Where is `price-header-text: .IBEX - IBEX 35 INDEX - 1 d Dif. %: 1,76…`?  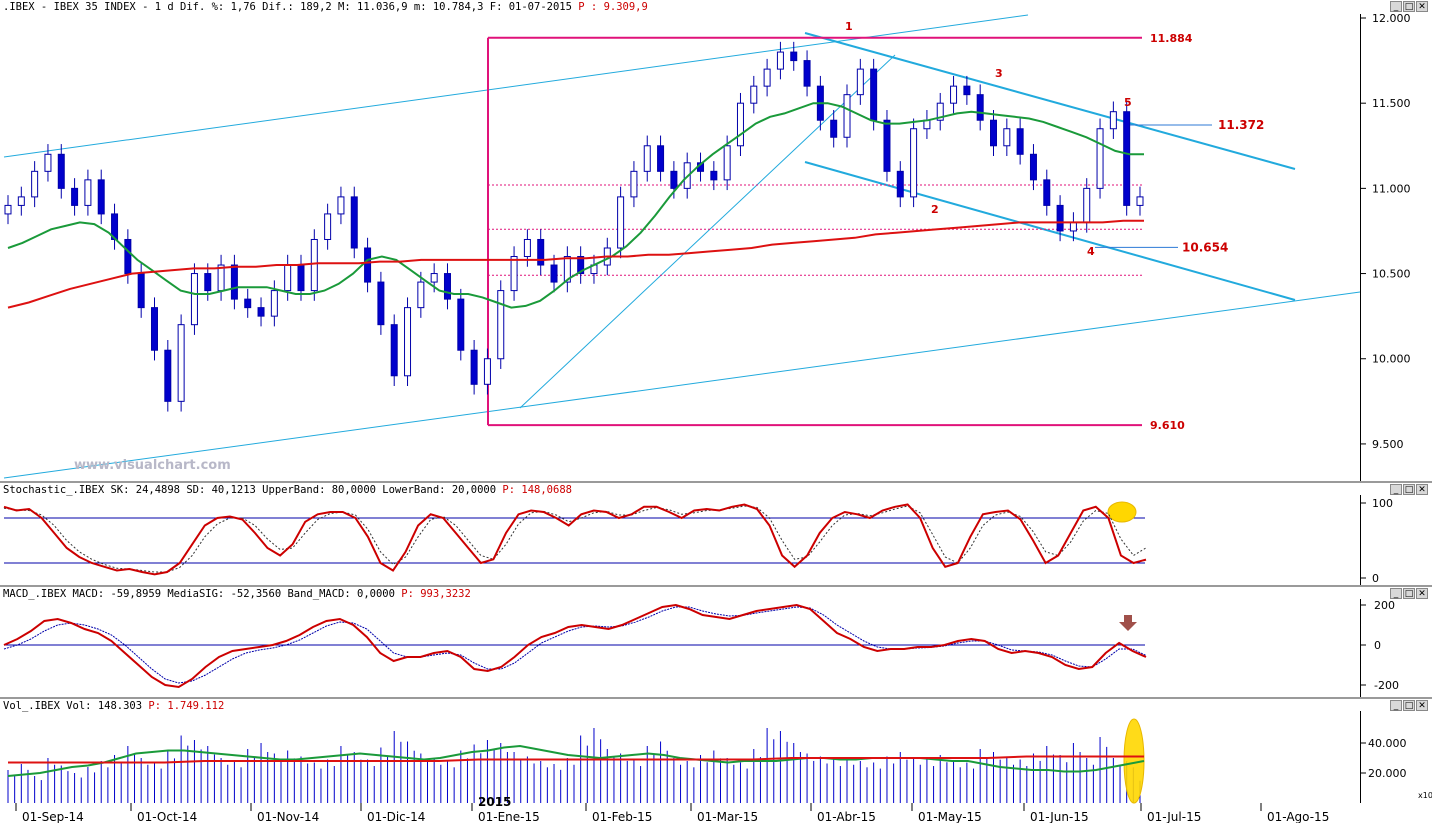 price-header-text: .IBEX - IBEX 35 INDEX - 1 d Dif. %: 1,76… is located at coordinates (287, 7).